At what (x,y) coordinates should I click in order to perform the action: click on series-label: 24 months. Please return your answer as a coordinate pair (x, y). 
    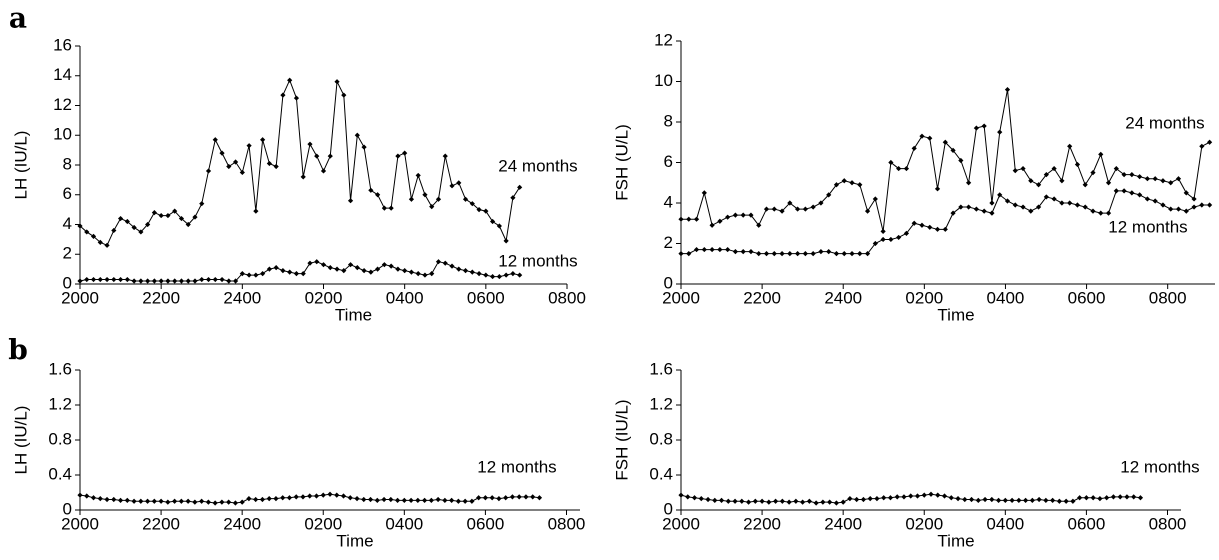
    Looking at the image, I should click on (537, 165).